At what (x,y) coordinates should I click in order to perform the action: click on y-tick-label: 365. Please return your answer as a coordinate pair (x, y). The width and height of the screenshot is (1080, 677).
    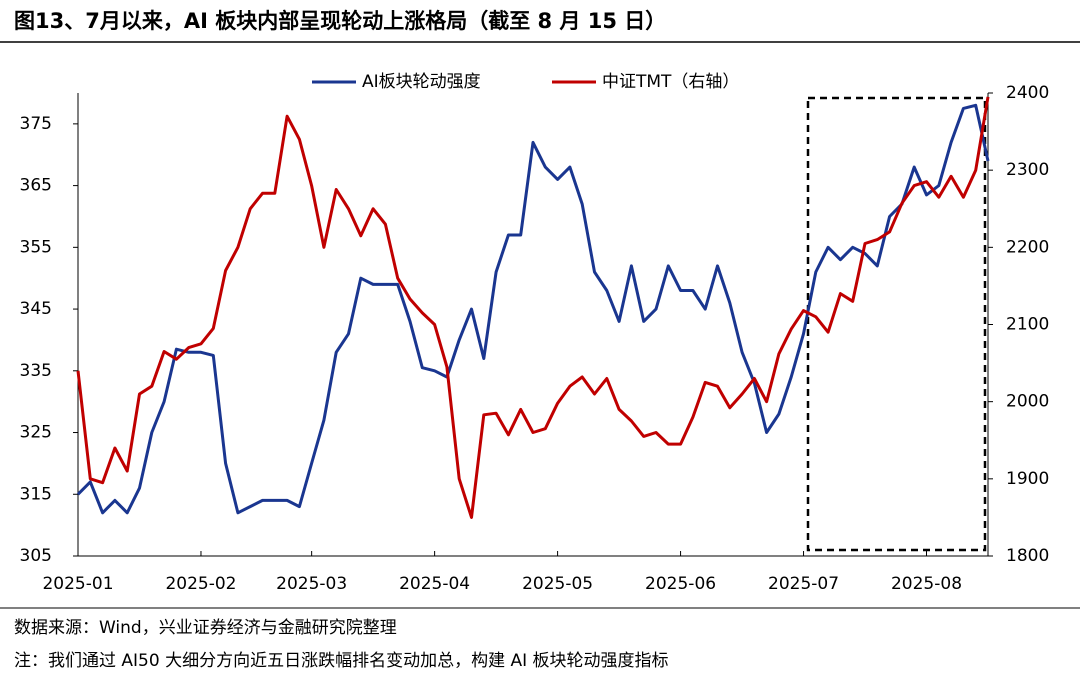
    Looking at the image, I should click on (36, 186).